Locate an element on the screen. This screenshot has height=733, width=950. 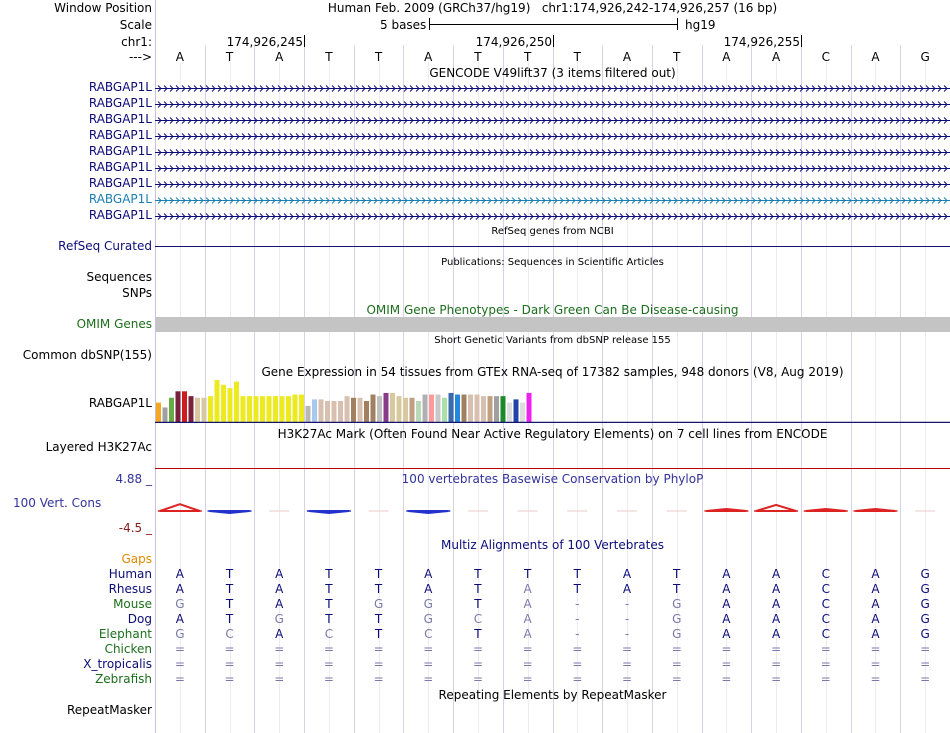
strand-arrow is located at coordinates (933, 136).